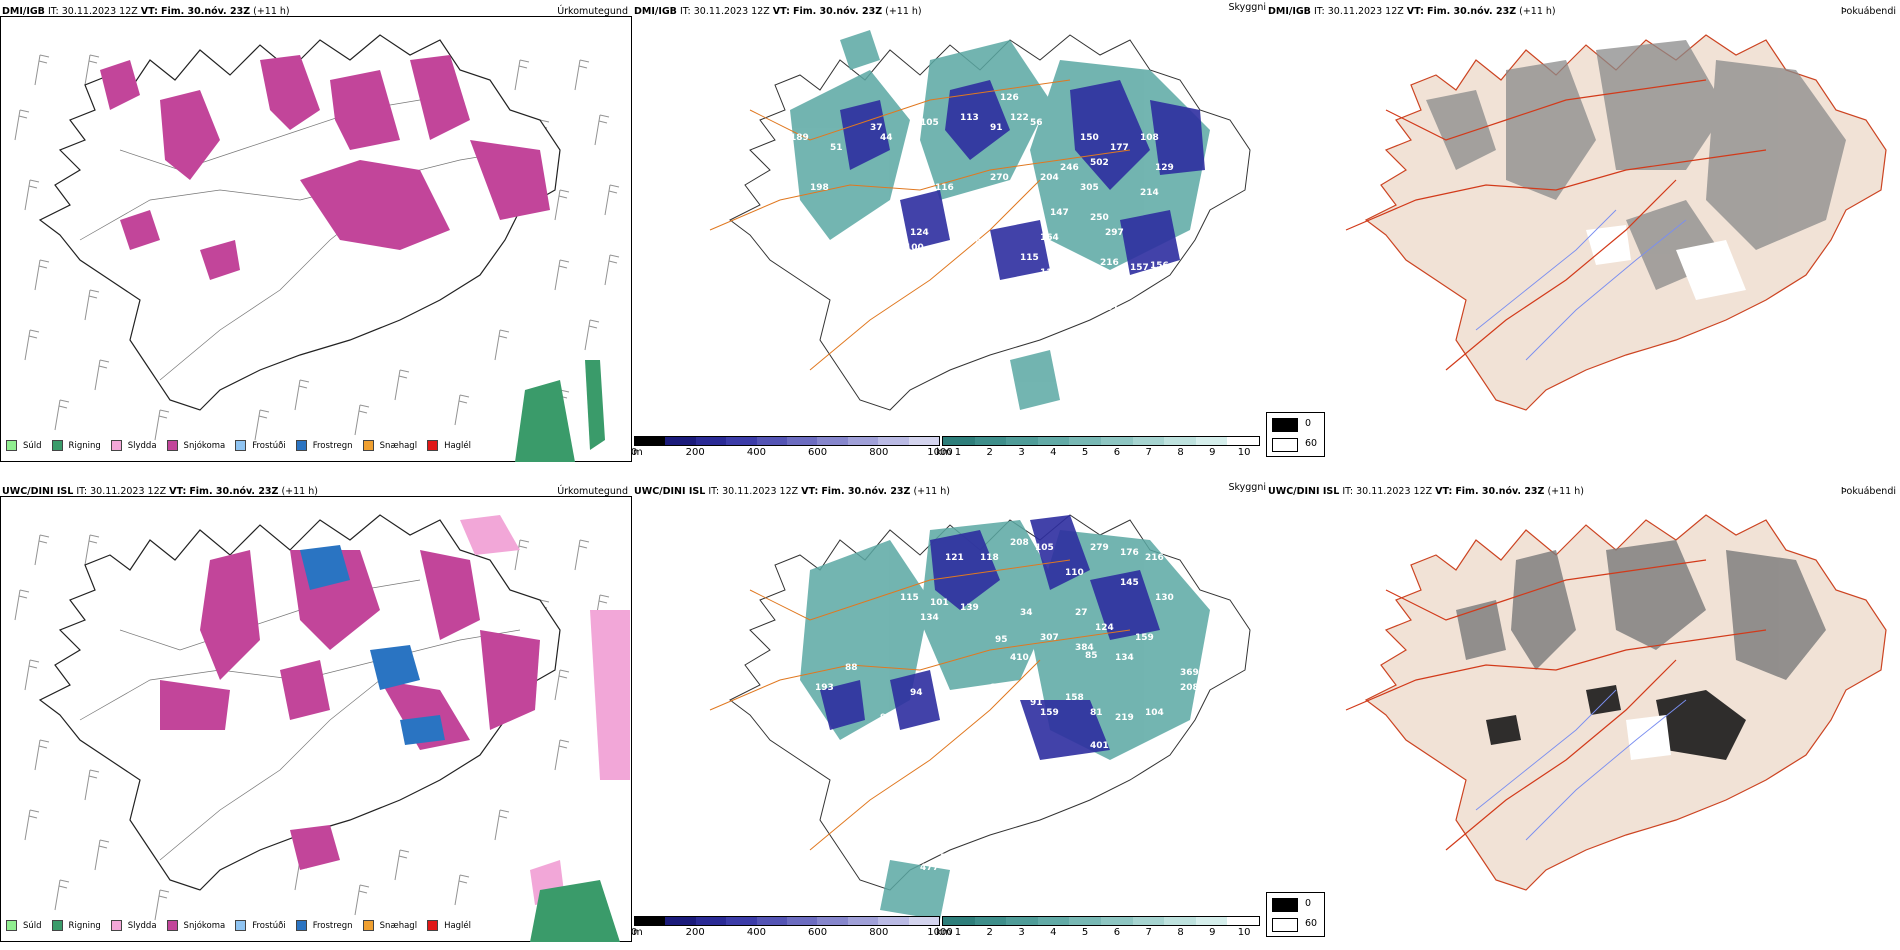 The width and height of the screenshot is (1900, 950). I want to click on legend-item: Haglél, so click(449, 445).